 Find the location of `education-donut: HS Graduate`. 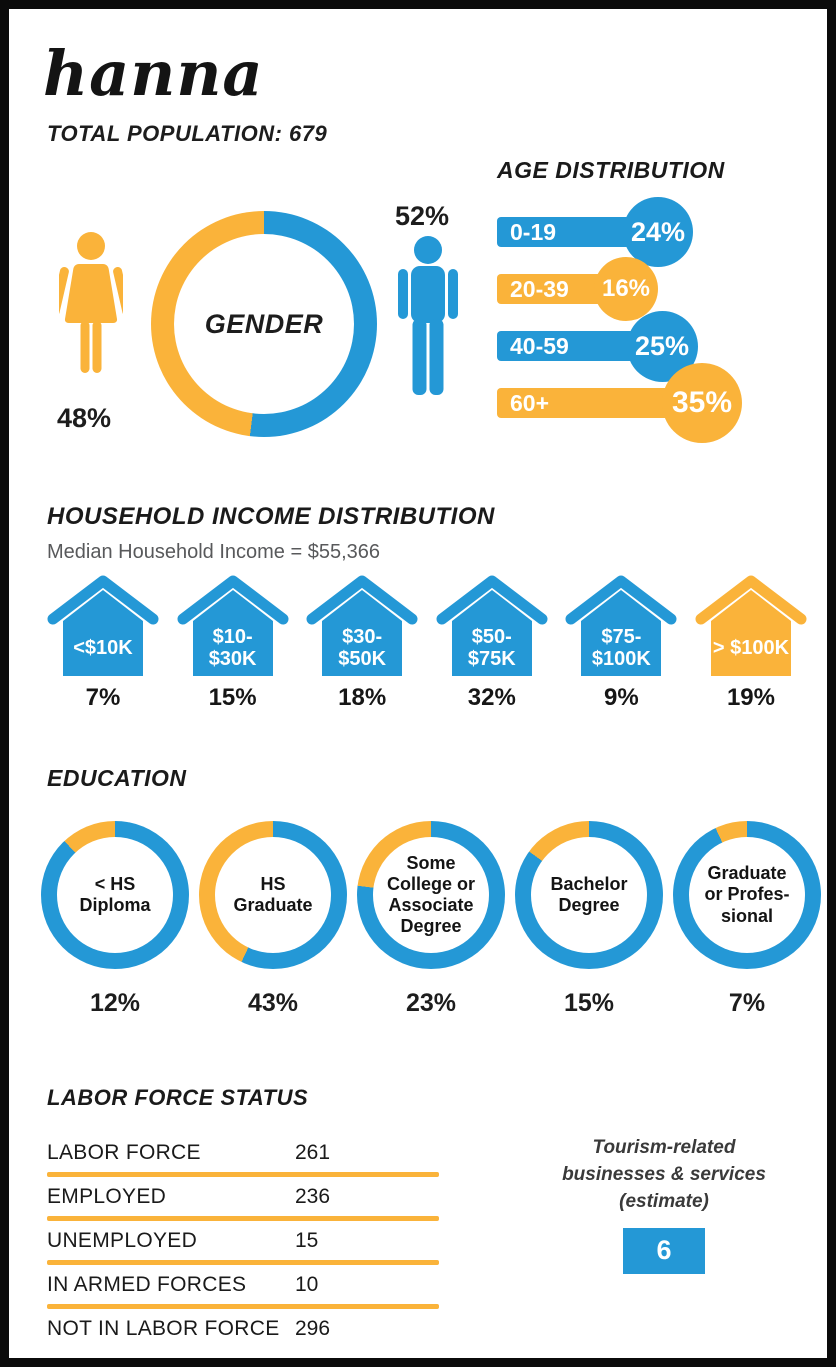

education-donut: HS Graduate is located at coordinates (273, 895).